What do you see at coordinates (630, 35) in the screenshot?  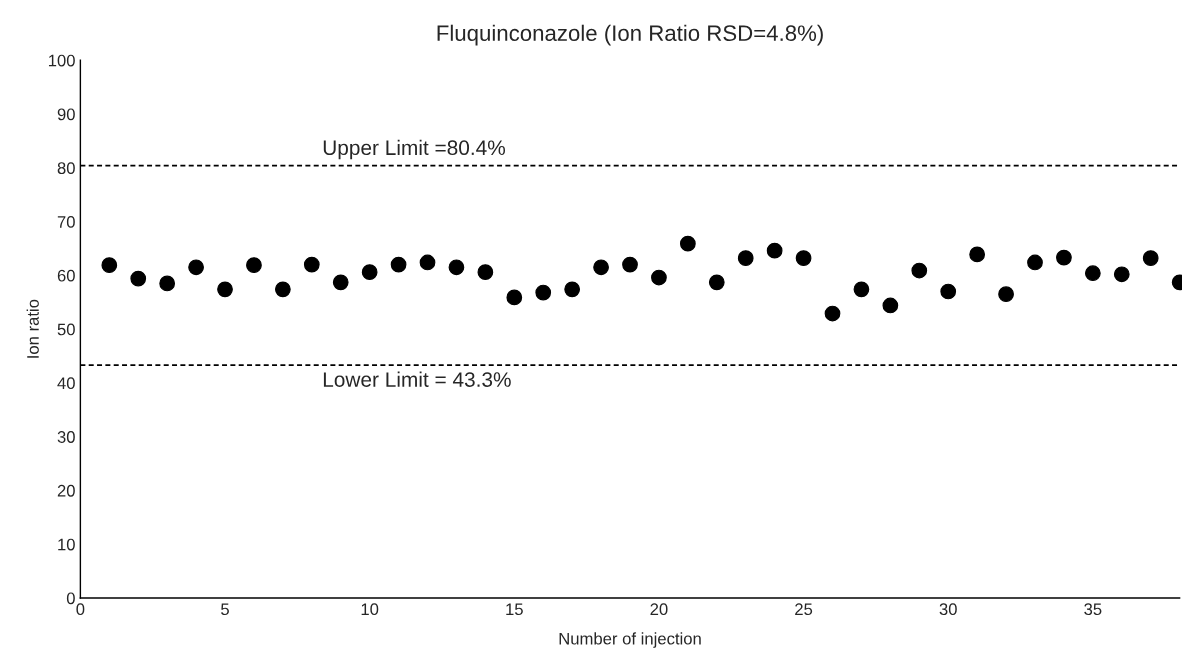 I see `chart-title: Fluquinconazole (Ion Ratio RSD=4.8%)` at bounding box center [630, 35].